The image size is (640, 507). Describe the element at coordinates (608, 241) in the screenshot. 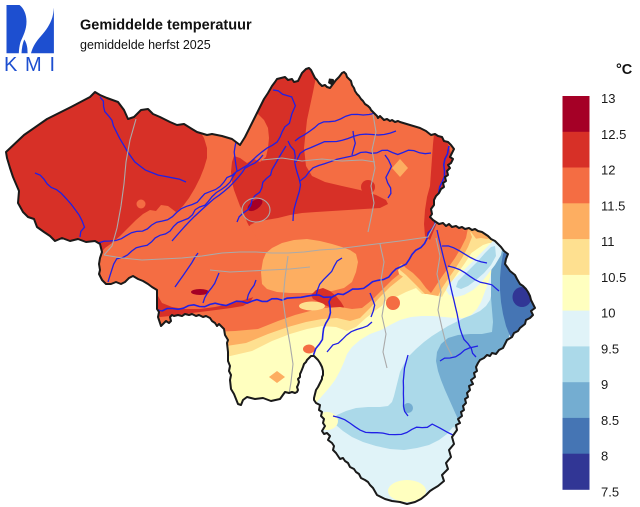

I see `svg-text: 11` at that location.